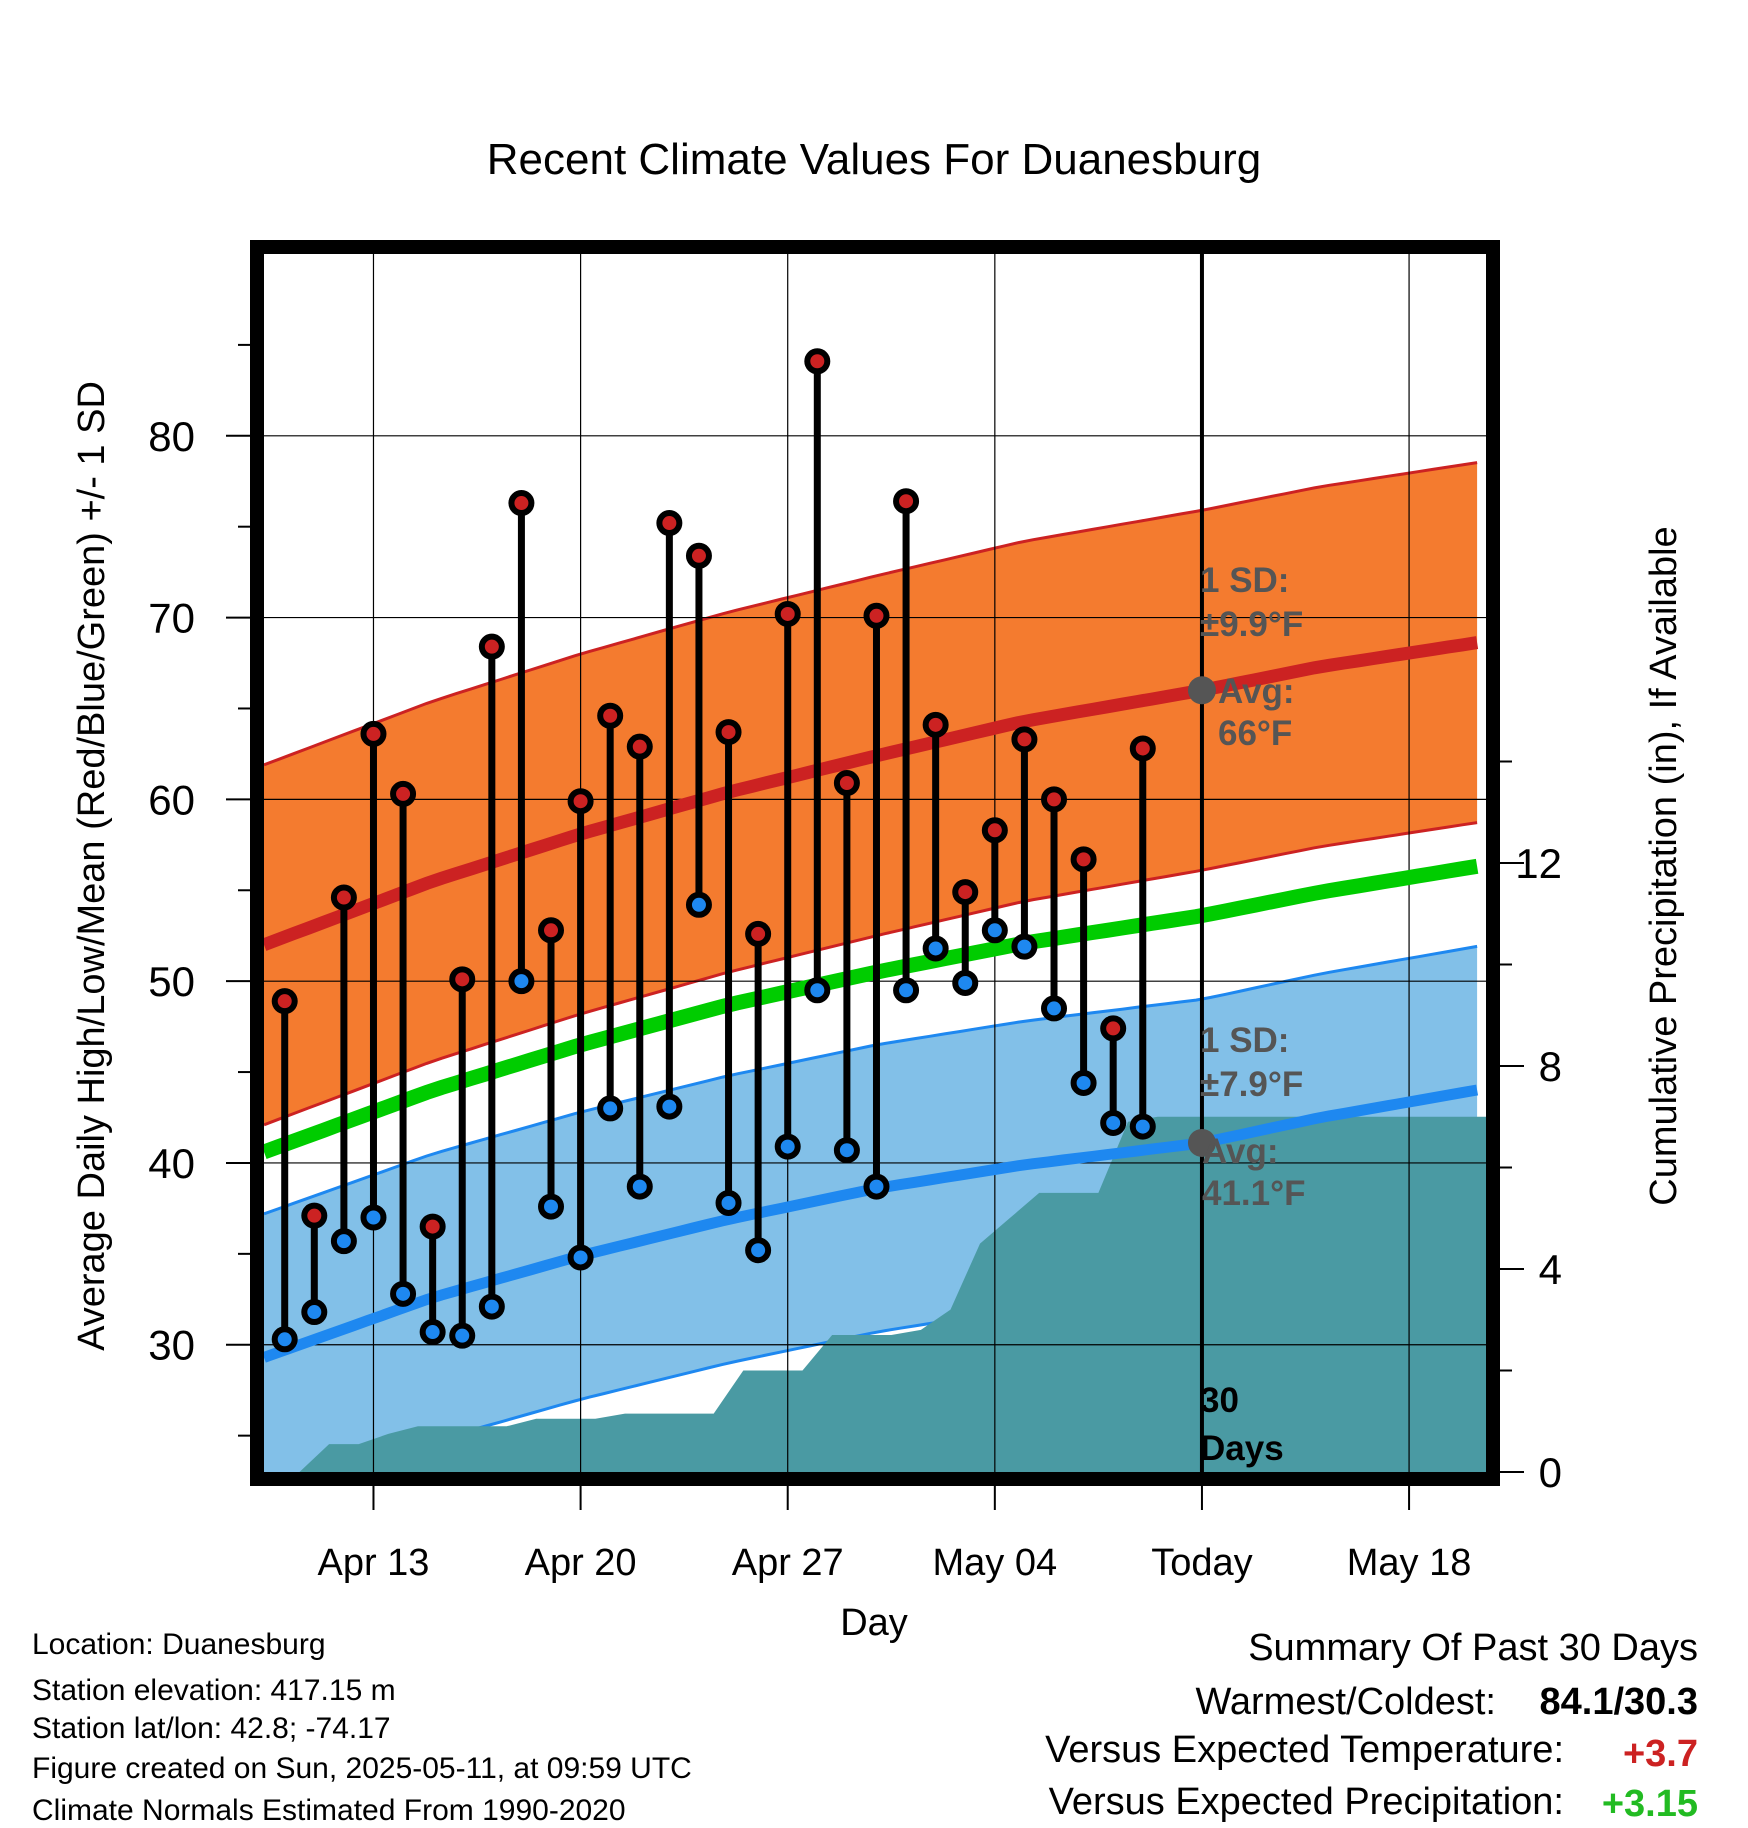 This screenshot has width=1748, height=1828. I want to click on mean-normal-line, so click(871, 1009).